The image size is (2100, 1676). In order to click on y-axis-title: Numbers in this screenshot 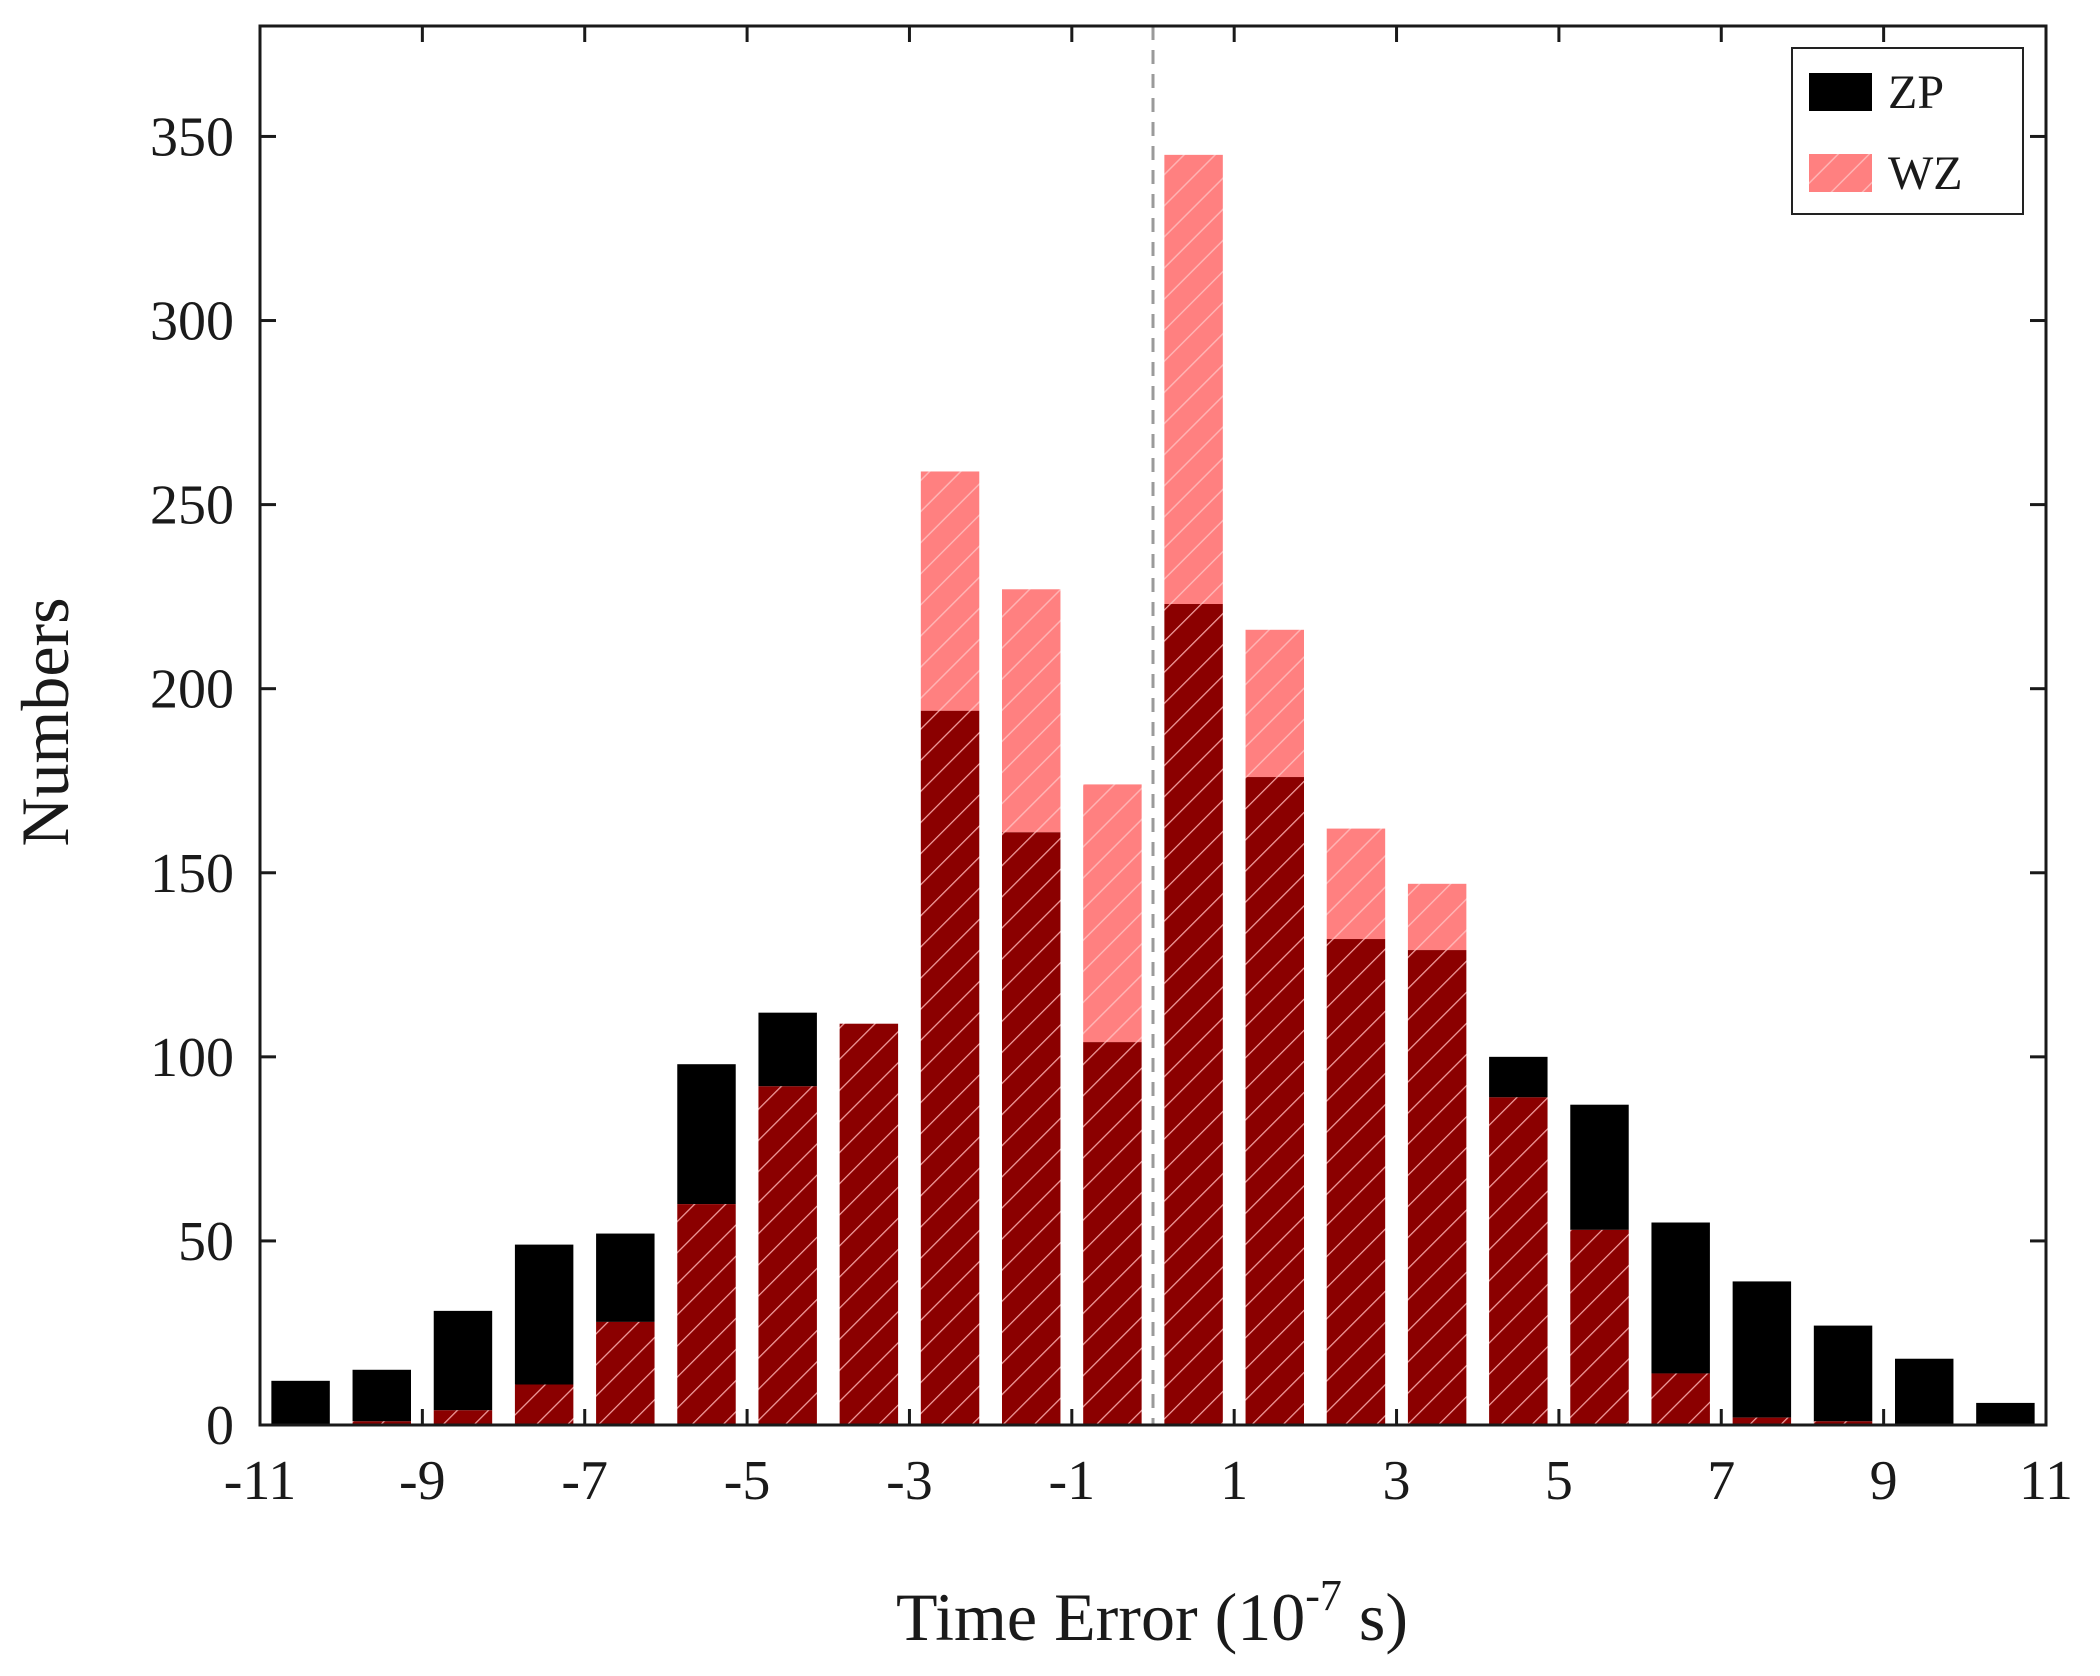, I will do `click(45, 721)`.